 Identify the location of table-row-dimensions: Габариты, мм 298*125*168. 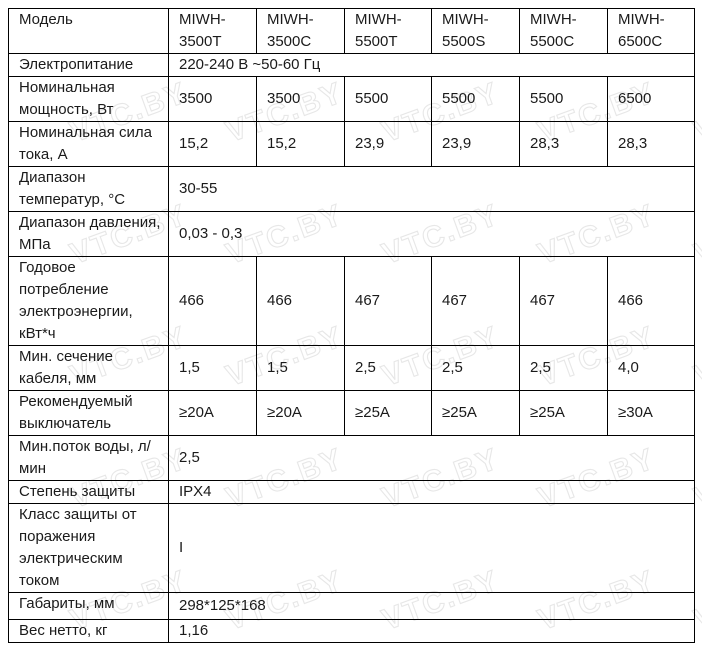
(351, 606).